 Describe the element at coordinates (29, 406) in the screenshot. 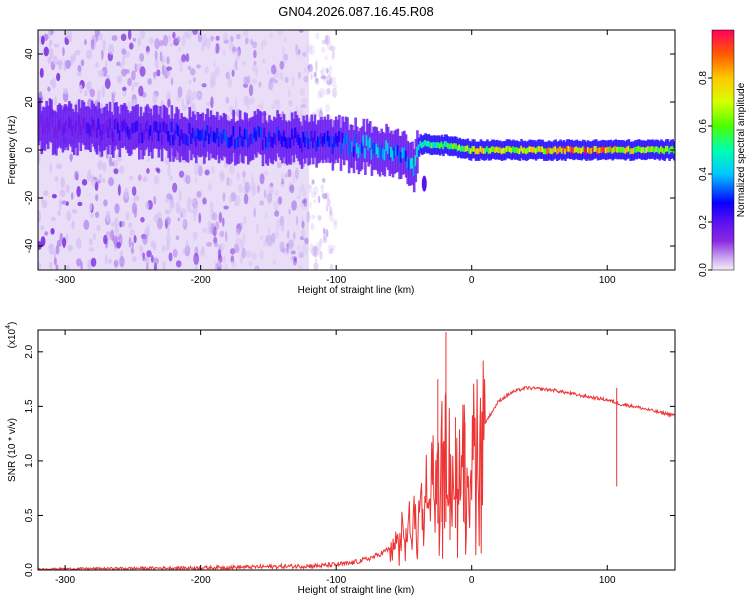

I see `y-tick-label: 1.5` at that location.